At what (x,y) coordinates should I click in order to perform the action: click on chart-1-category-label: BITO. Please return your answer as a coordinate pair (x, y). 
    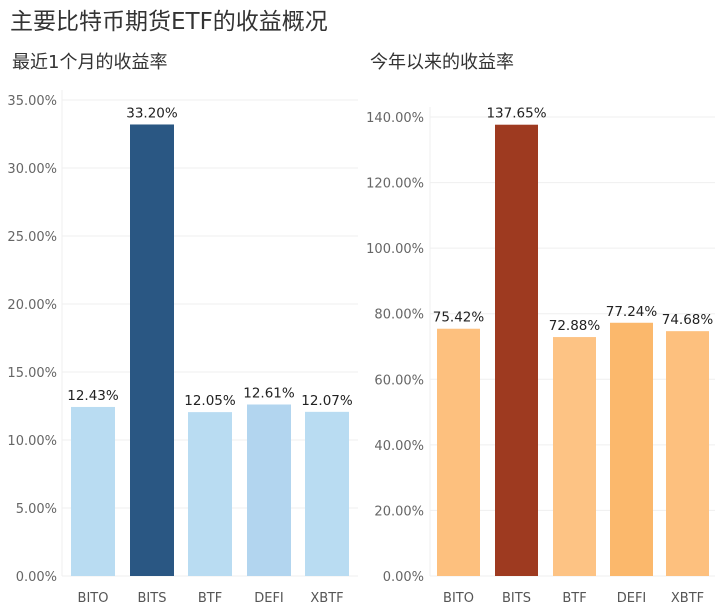
    Looking at the image, I should click on (93, 598).